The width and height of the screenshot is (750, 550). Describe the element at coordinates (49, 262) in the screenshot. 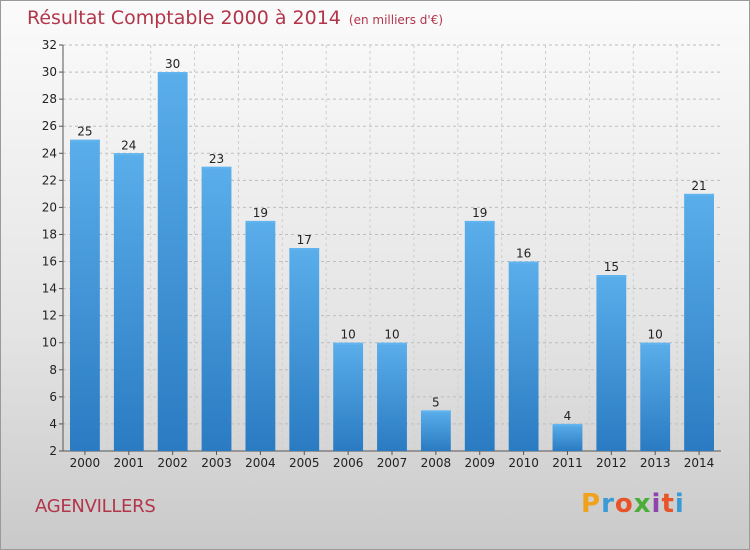

I see `y-tick-label: 16` at that location.